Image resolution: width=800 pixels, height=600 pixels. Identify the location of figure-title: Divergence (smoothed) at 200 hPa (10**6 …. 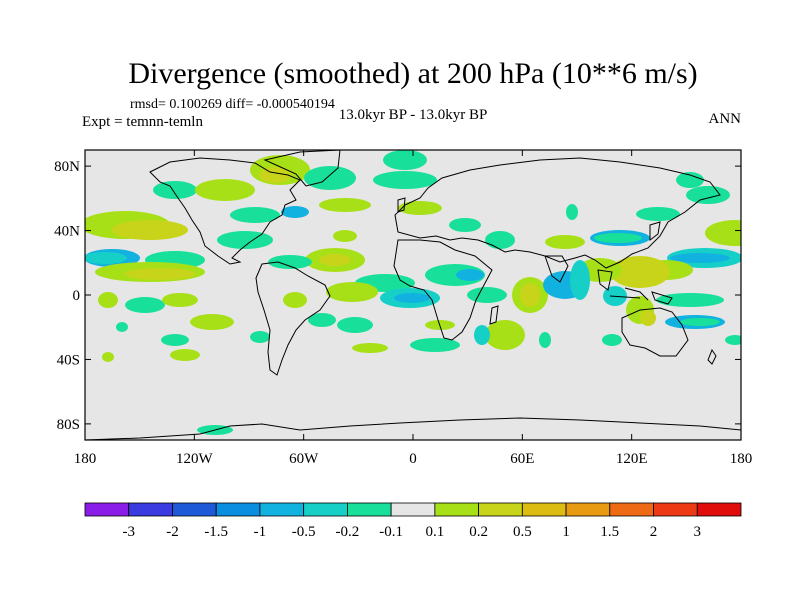
(412, 73).